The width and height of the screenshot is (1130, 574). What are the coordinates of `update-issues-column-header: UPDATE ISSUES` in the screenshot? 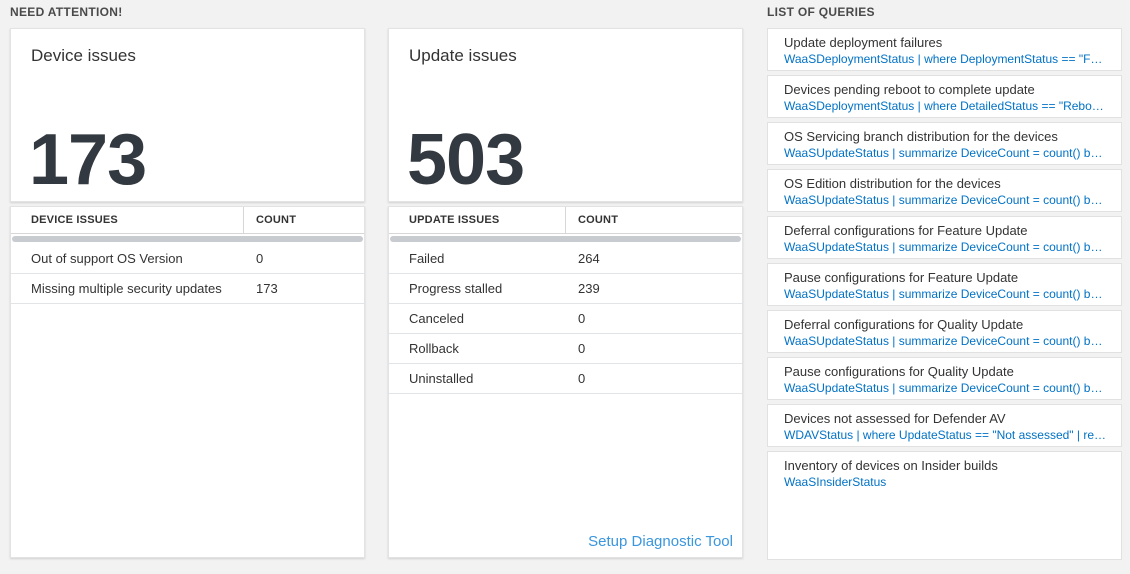 It's located at (477, 220).